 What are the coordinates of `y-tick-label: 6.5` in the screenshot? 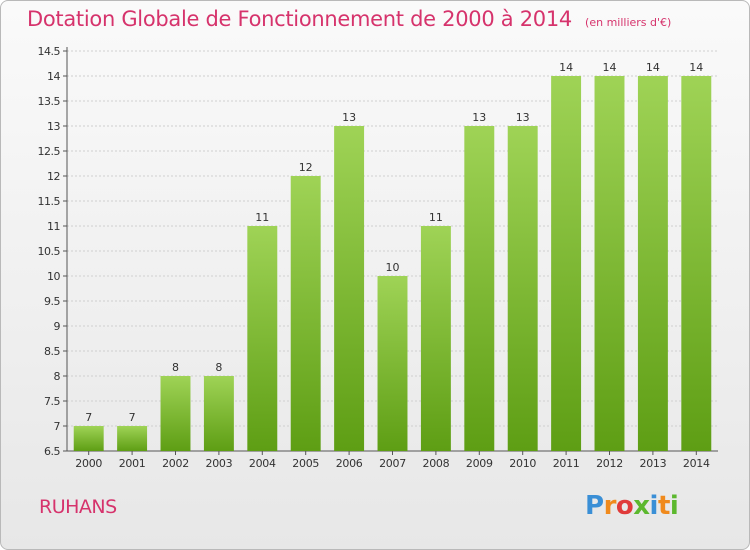 It's located at (52, 451).